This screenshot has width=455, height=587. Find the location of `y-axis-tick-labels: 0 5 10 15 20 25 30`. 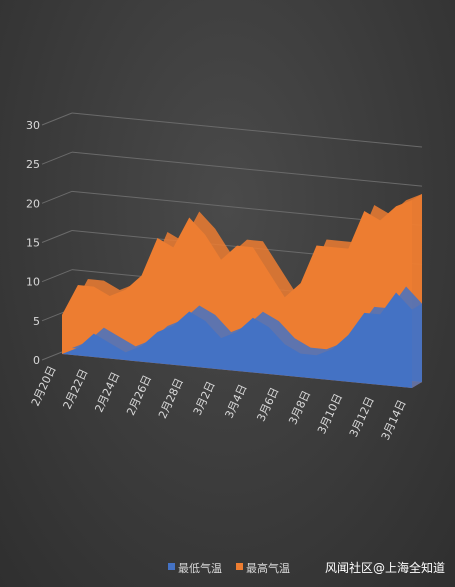

y-axis-tick-labels: 0 5 10 15 20 25 30 is located at coordinates (33, 243).